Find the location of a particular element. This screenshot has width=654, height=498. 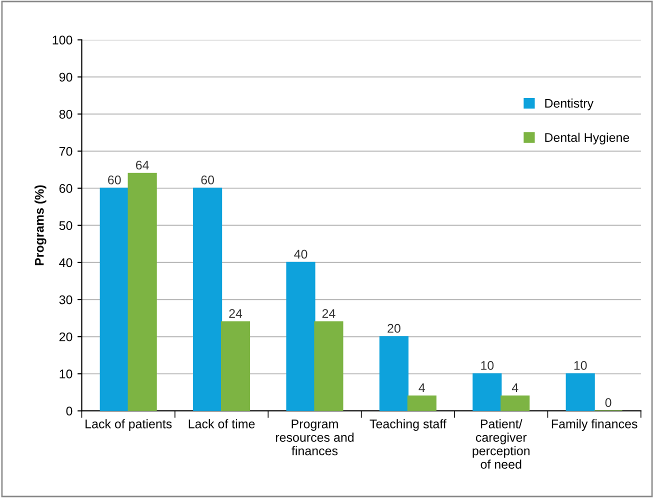

y-tick-label: 70 is located at coordinates (65, 151).